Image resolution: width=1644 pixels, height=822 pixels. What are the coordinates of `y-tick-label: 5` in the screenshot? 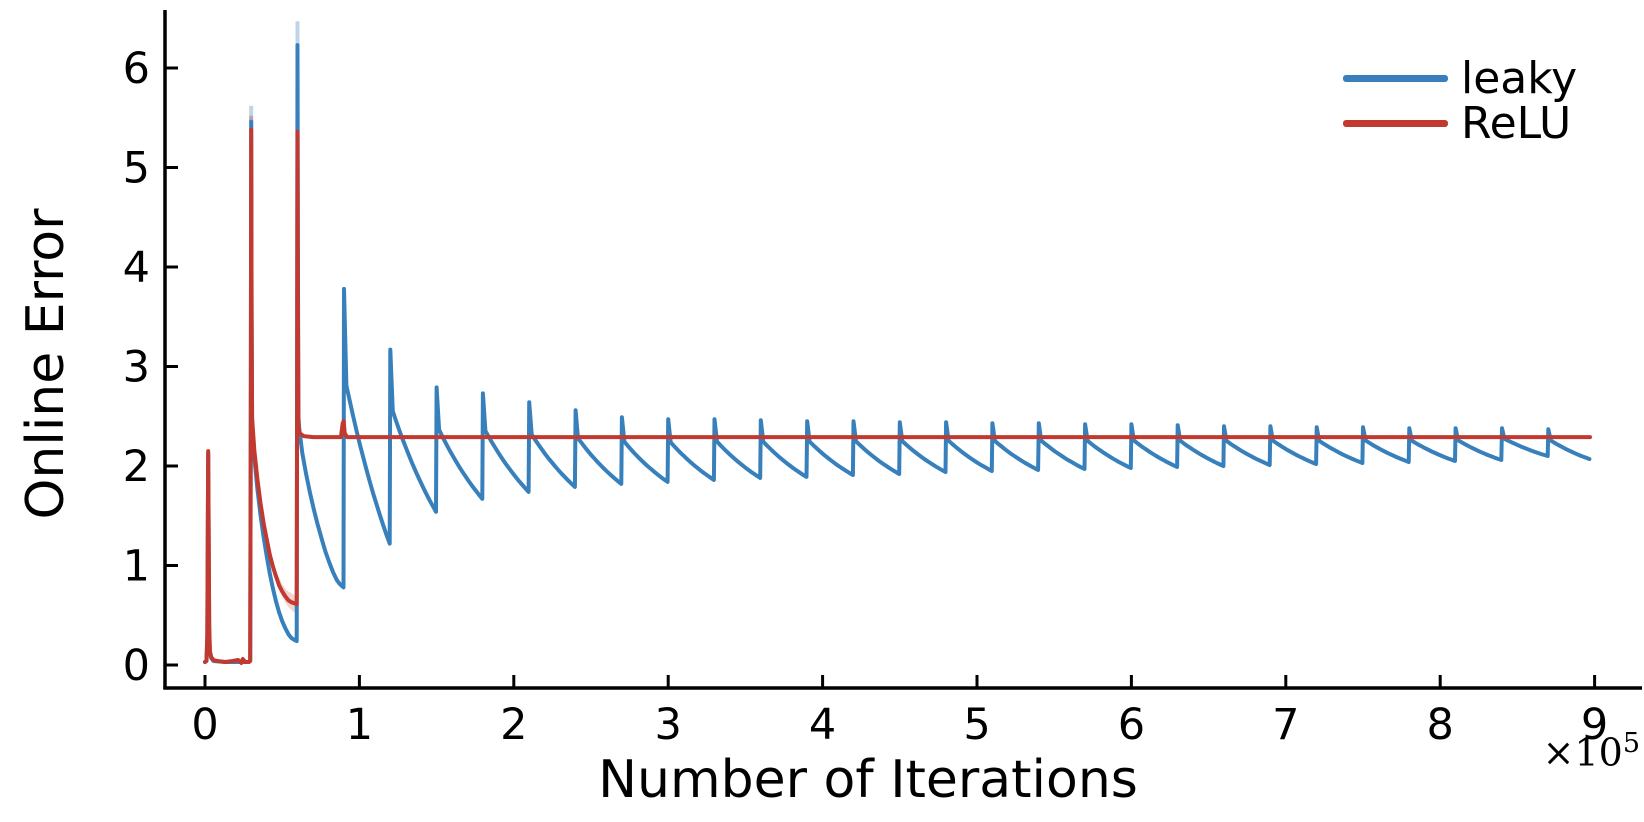 It's located at (136, 169).